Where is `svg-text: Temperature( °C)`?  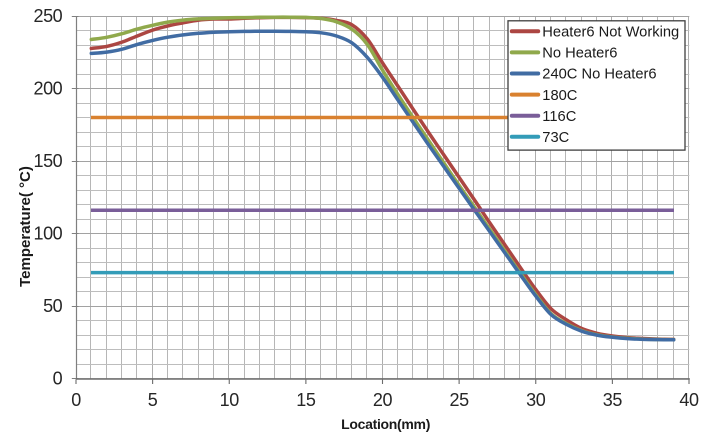 svg-text: Temperature( °C) is located at coordinates (25, 226).